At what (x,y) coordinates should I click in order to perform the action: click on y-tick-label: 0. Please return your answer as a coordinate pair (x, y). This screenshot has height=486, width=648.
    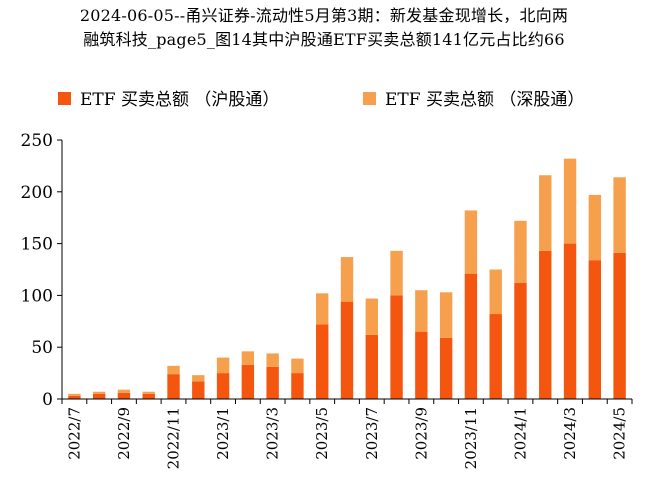
    Looking at the image, I should click on (47, 400).